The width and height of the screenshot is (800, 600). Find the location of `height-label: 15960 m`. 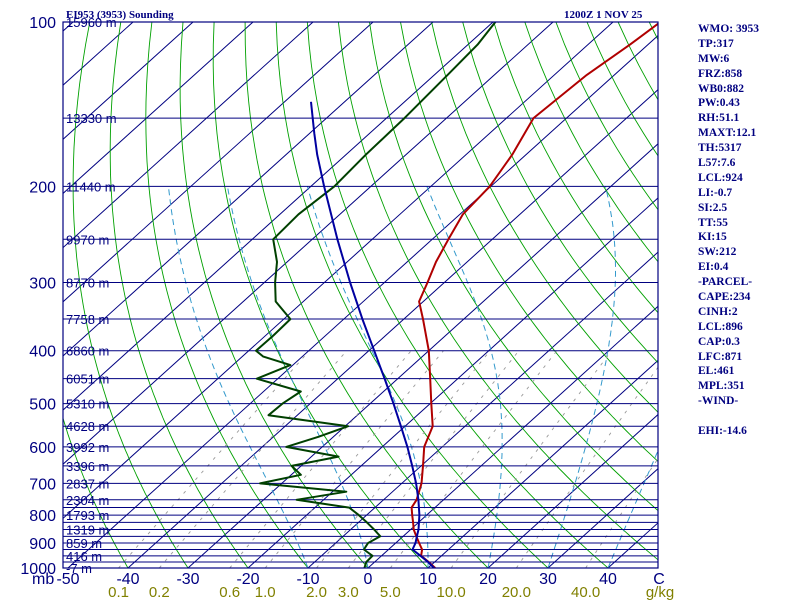

height-label: 15960 m is located at coordinates (91, 22).